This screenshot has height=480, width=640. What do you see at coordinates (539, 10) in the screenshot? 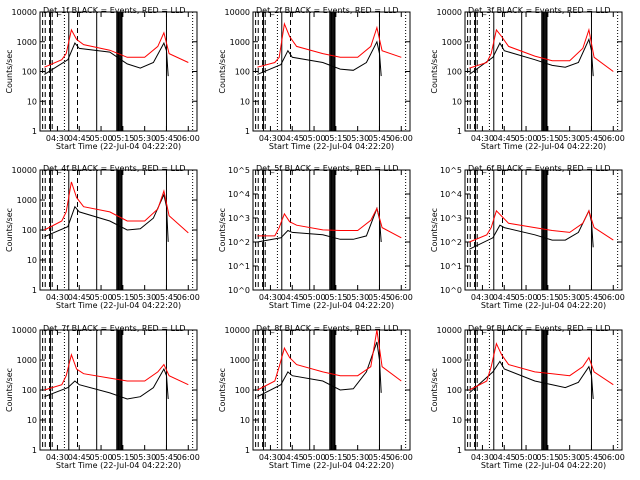
I see `chart-title: Det_3f BLACK = Events, RED = LLD` at bounding box center [539, 10].